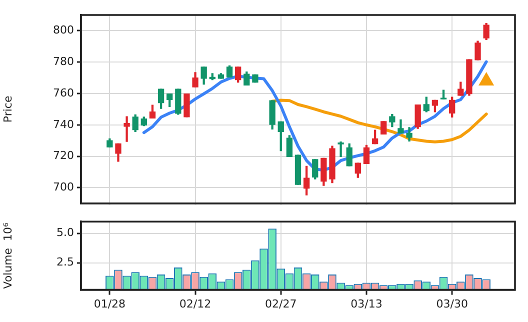  Describe the element at coordinates (281, 303) in the screenshot. I see `x-tick-label: 02/27` at that location.